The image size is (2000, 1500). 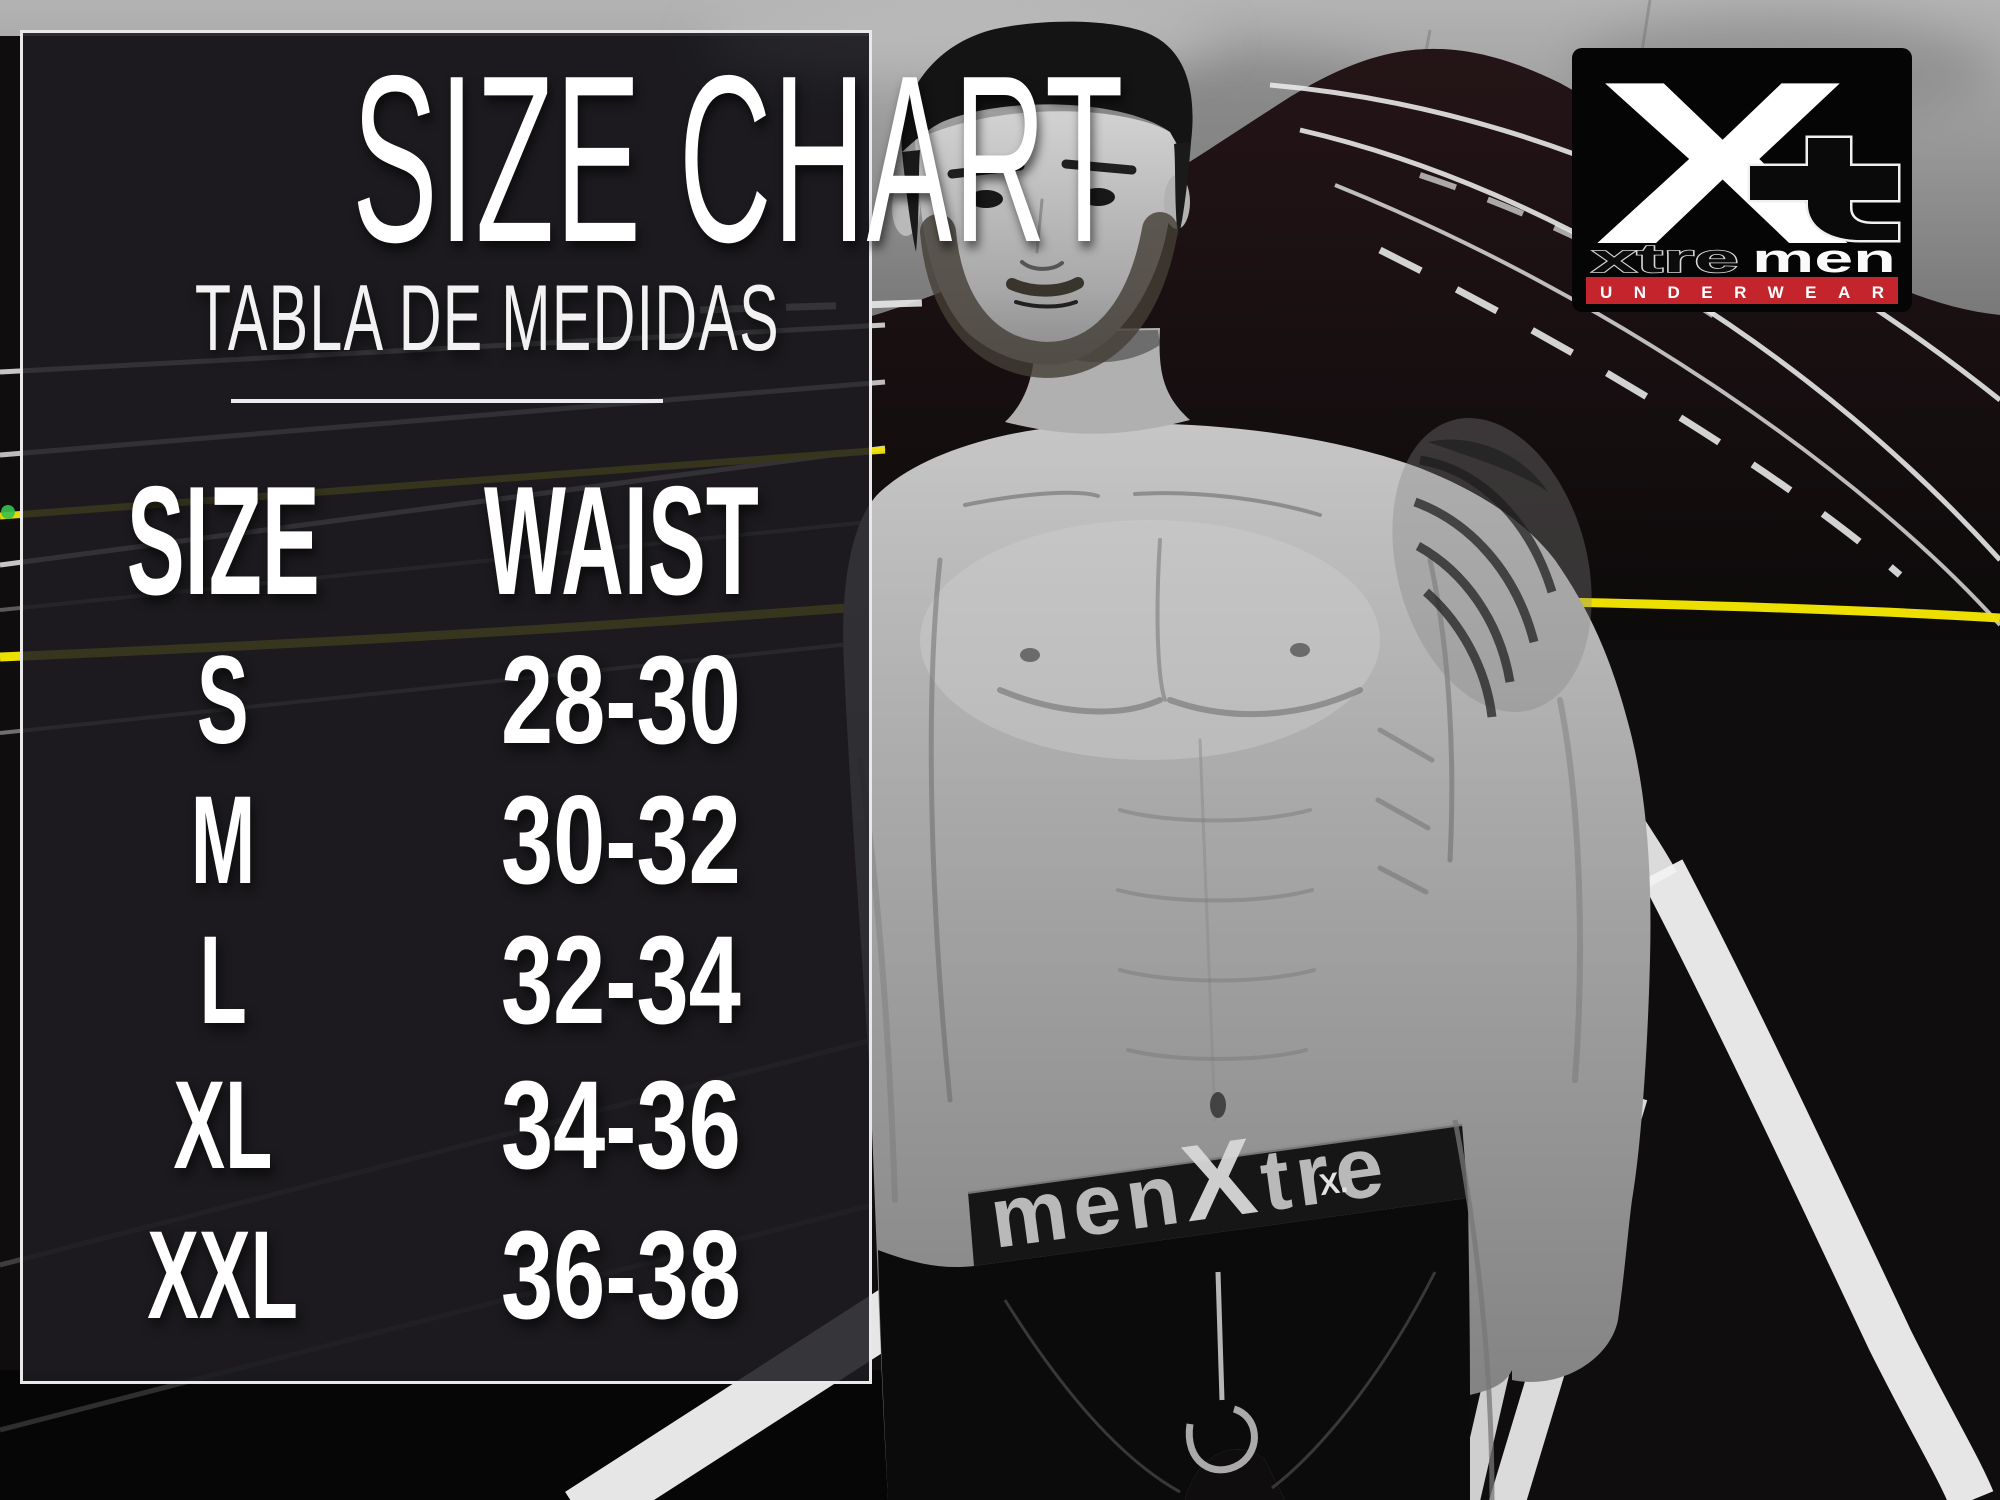 What do you see at coordinates (1742, 173) in the screenshot?
I see `xtremen-logo: X xtre men UNDERWEAR` at bounding box center [1742, 173].